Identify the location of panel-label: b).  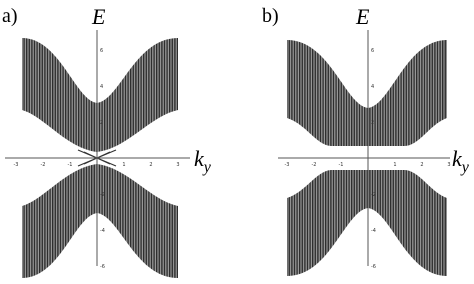
(270, 16).